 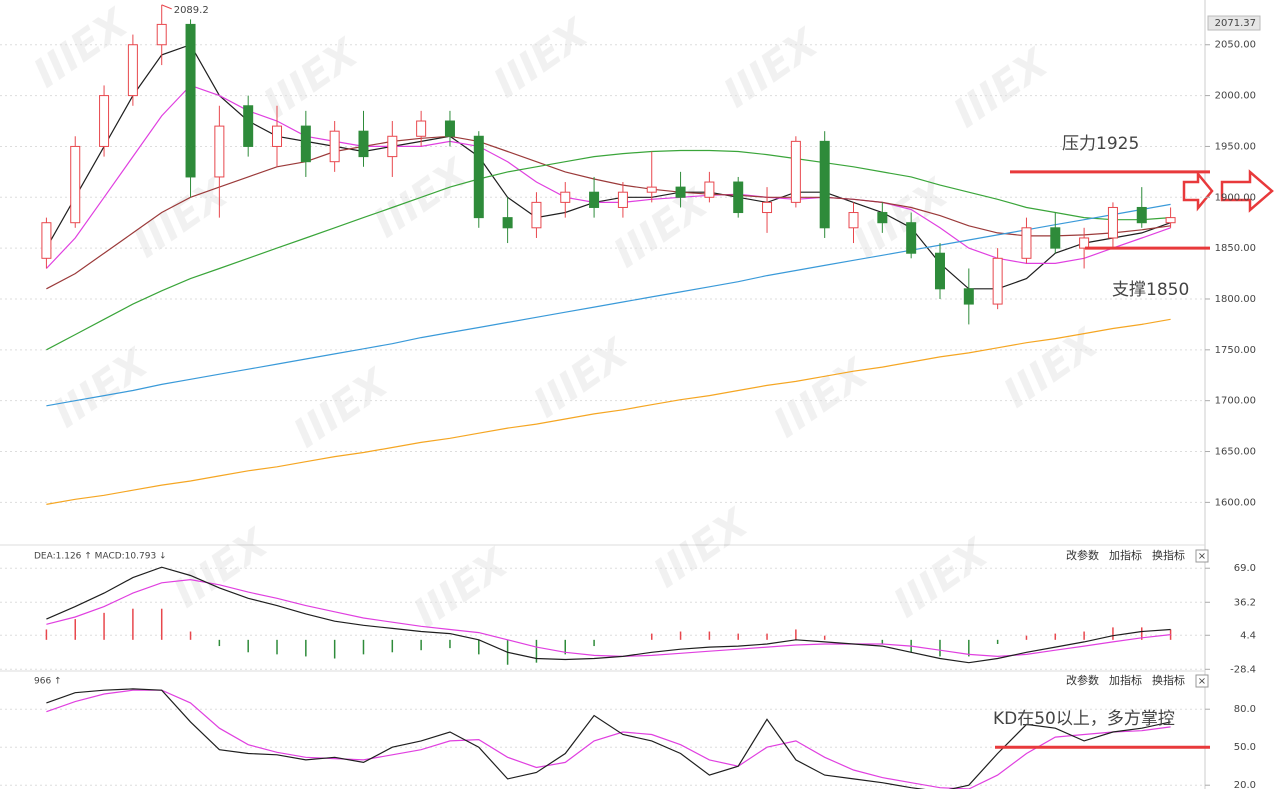 I want to click on y-tick-label: 69.0, so click(x=1245, y=568).